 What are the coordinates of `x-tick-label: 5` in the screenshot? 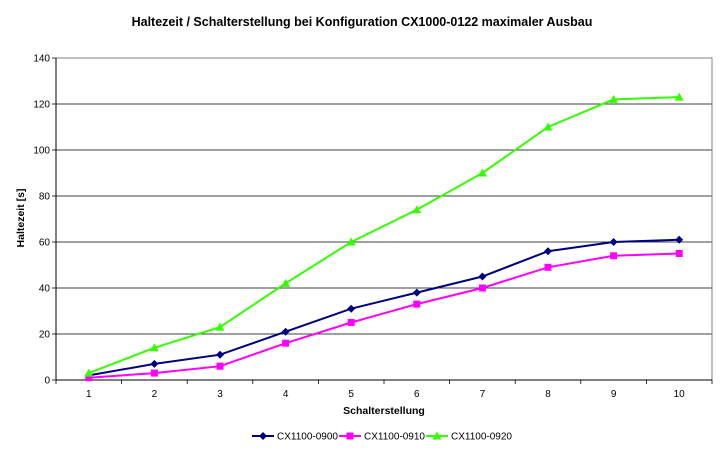 It's located at (351, 394).